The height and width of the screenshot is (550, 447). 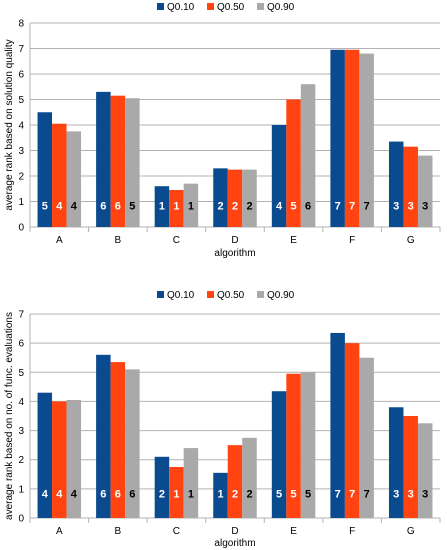 I want to click on x-tick-label: G, so click(x=411, y=240).